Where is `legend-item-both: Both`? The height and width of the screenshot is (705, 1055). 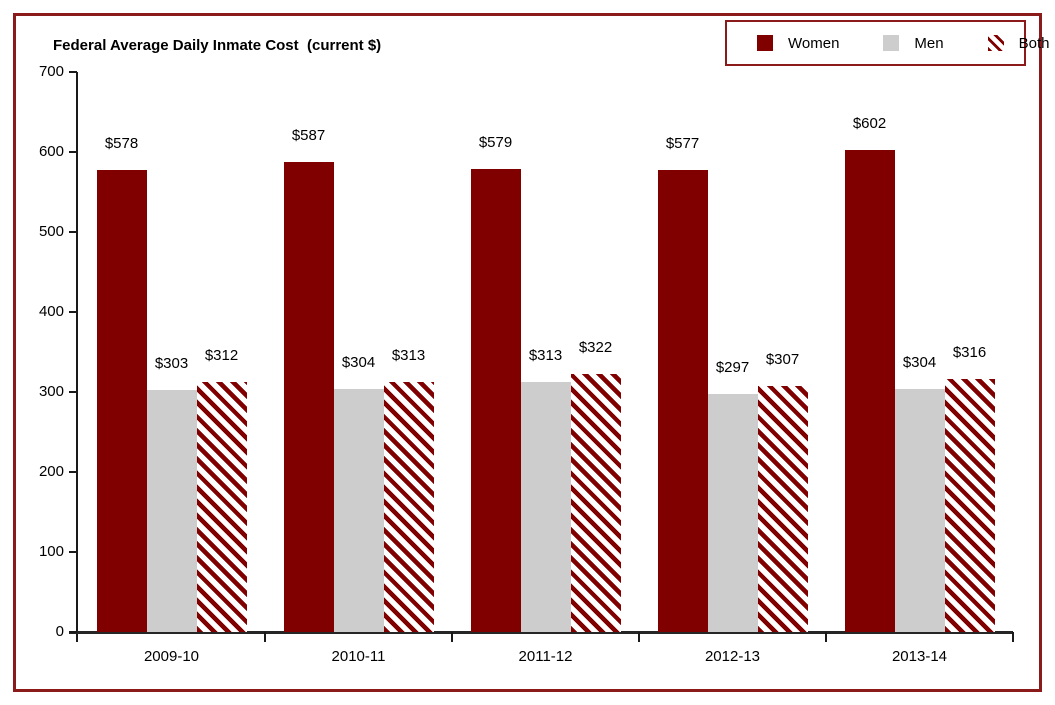 legend-item-both: Both is located at coordinates (1018, 43).